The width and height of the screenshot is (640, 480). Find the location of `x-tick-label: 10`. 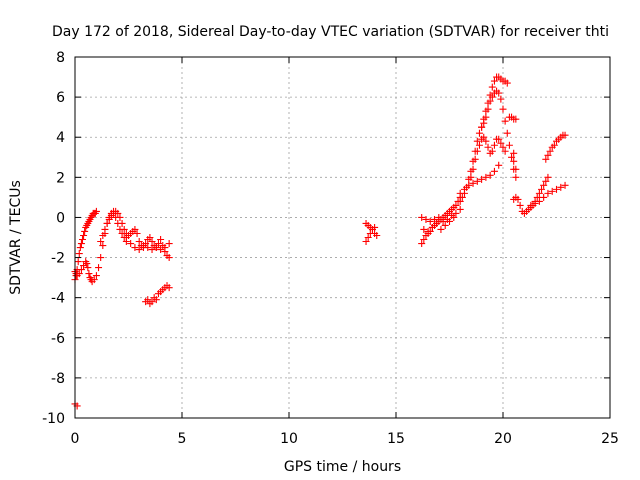

x-tick-label: 10 is located at coordinates (289, 439).